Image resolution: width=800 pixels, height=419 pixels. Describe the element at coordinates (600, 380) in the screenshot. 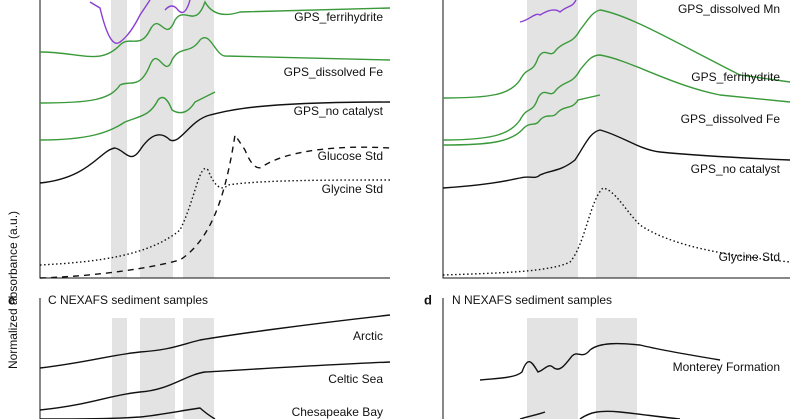

I see `curves-d` at that location.